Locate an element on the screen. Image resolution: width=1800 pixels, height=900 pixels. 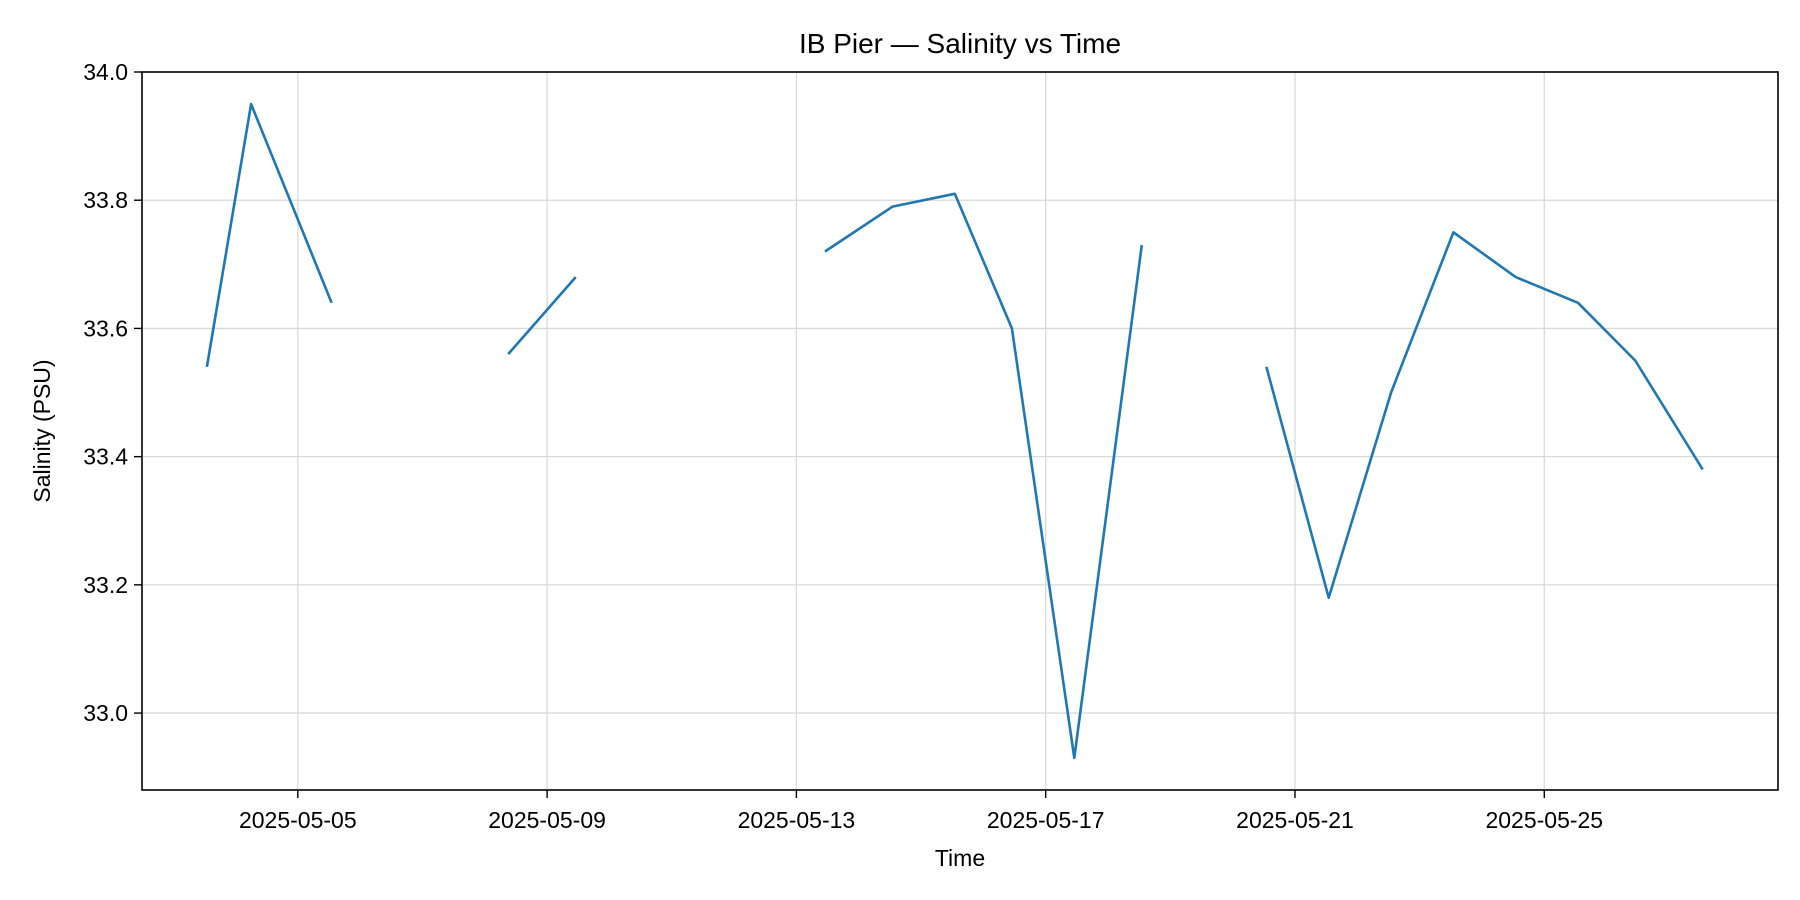
x-tick-label: 2025-05-25 is located at coordinates (1544, 820).